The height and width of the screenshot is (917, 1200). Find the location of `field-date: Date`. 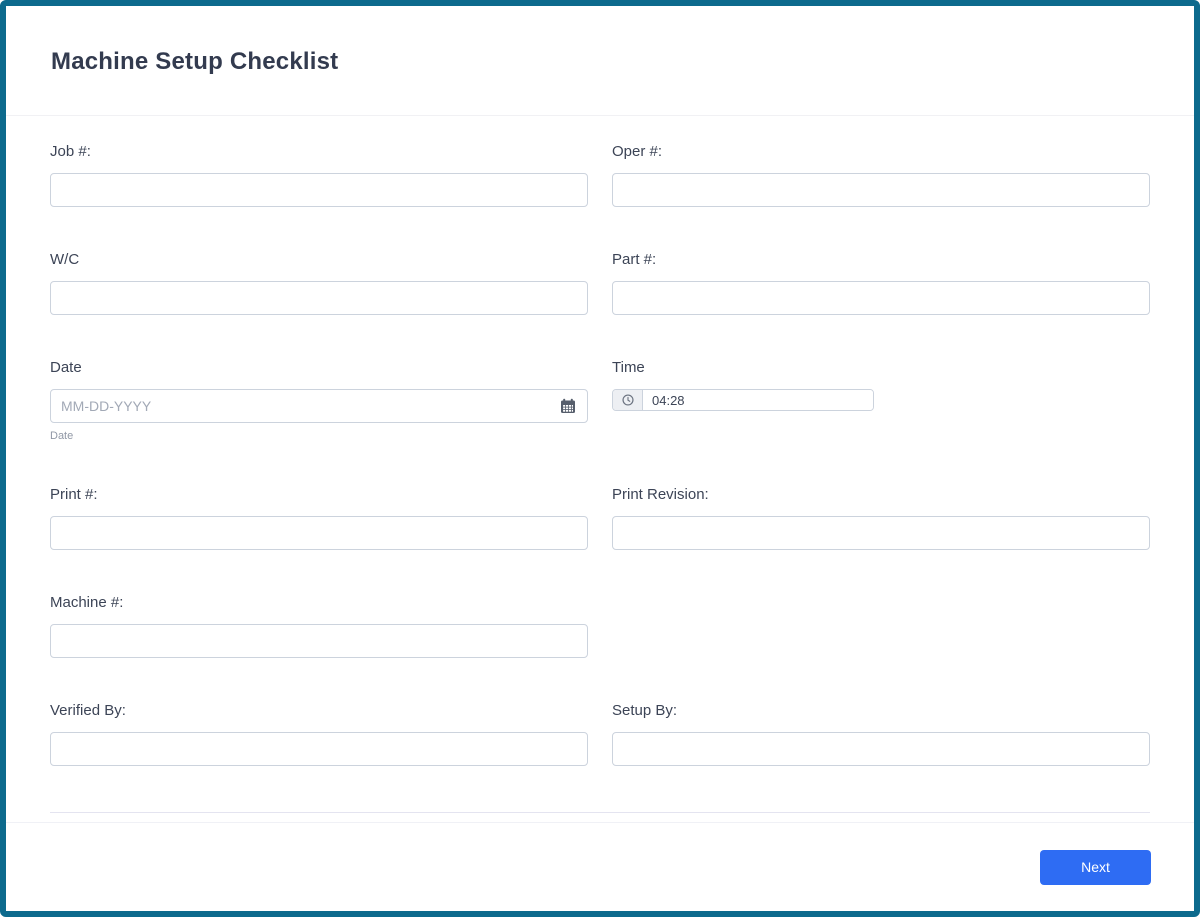

field-date: Date is located at coordinates (319, 400).